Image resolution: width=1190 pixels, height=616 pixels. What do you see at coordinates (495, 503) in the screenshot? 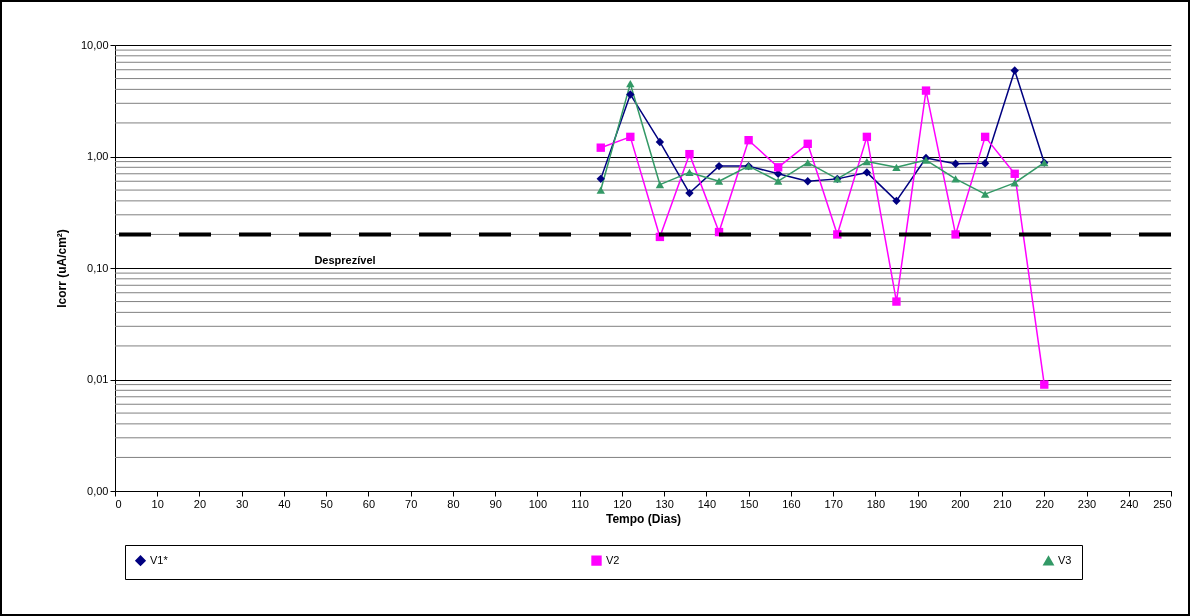
I see `x-tick-label: 90` at bounding box center [495, 503].